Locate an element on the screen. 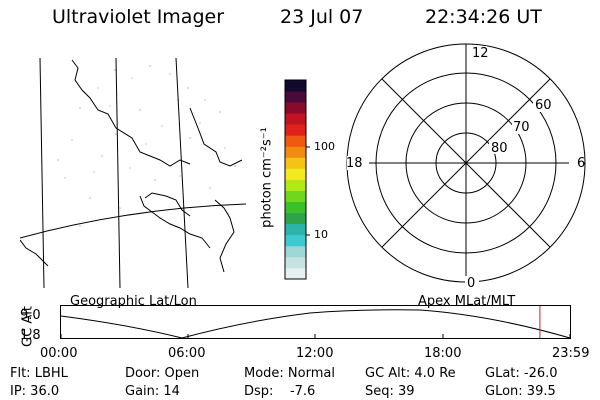 The image size is (600, 400). x-tick-label-2359: 23:59 is located at coordinates (571, 353).